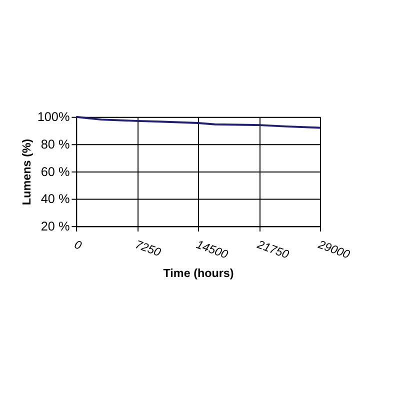 The height and width of the screenshot is (400, 400). What do you see at coordinates (27, 172) in the screenshot?
I see `y-axis-title: Lumens (%)` at bounding box center [27, 172].